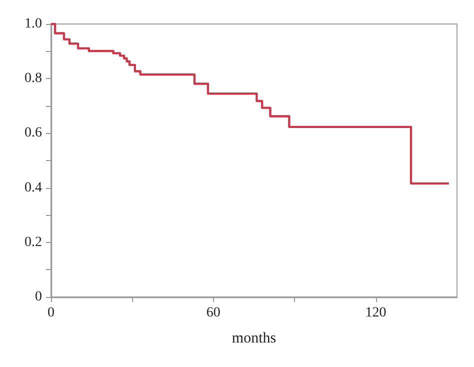 The width and height of the screenshot is (474, 367). What do you see at coordinates (254, 338) in the screenshot?
I see `x-axis-title: months` at bounding box center [254, 338].